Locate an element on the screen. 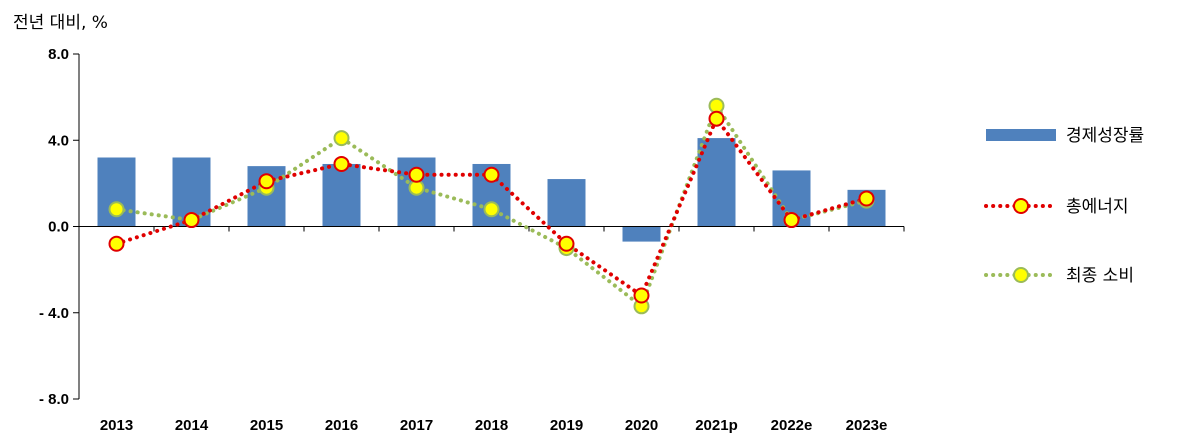 The image size is (1198, 440). x-tick-label: 2021p is located at coordinates (716, 425).